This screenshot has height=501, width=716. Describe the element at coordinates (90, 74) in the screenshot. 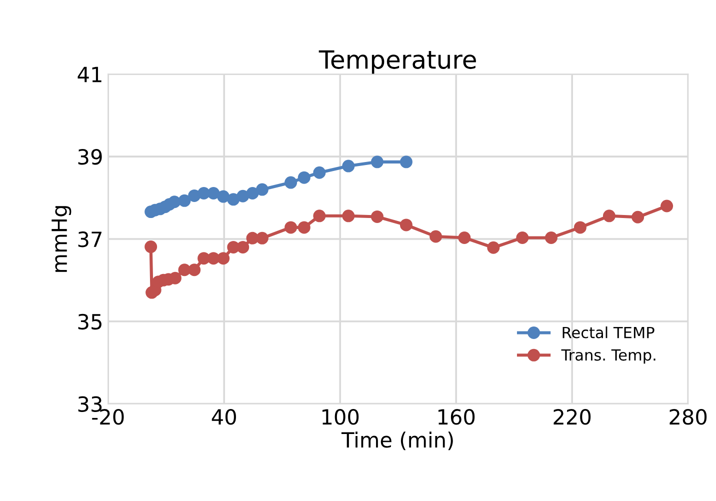

I see `y-tick-label: 41` at that location.